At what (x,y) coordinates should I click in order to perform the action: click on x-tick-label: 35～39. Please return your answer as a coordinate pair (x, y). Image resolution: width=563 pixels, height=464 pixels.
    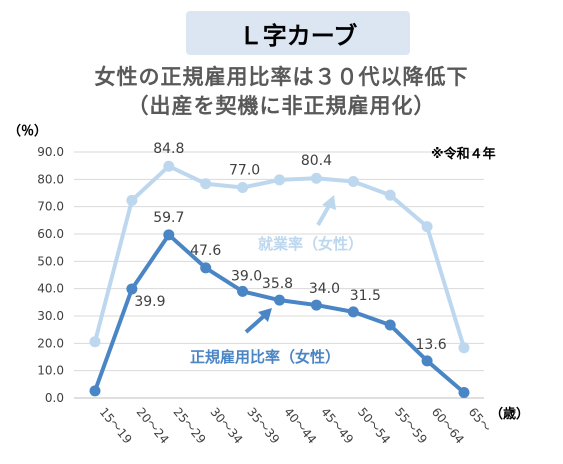
    Looking at the image, I should click on (263, 426).